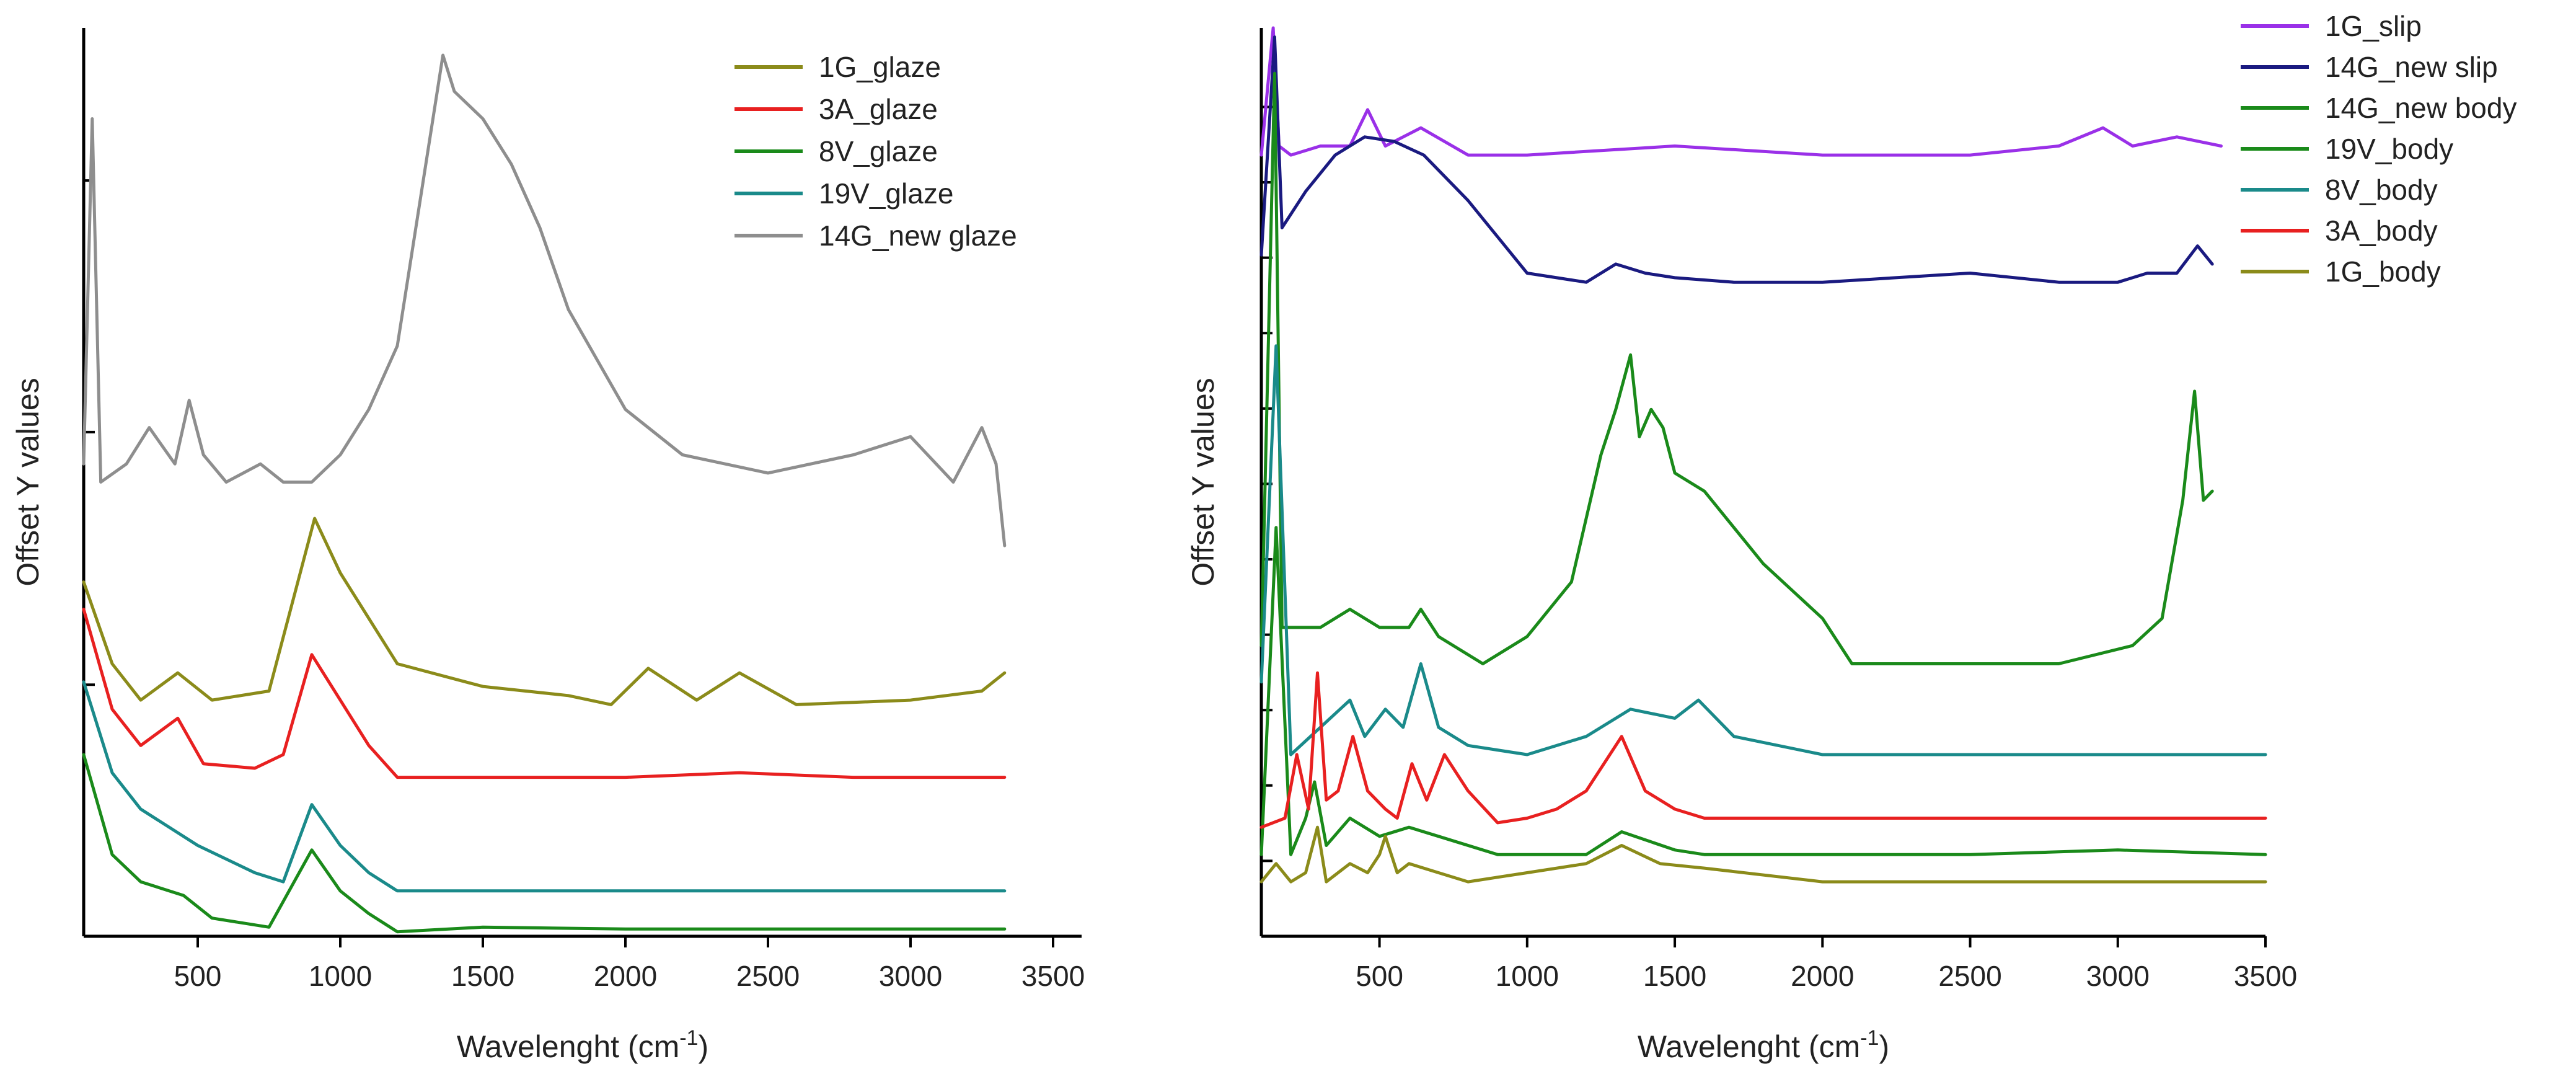  Describe the element at coordinates (918, 236) in the screenshot. I see `legend-label: 14G_new glaze` at that location.